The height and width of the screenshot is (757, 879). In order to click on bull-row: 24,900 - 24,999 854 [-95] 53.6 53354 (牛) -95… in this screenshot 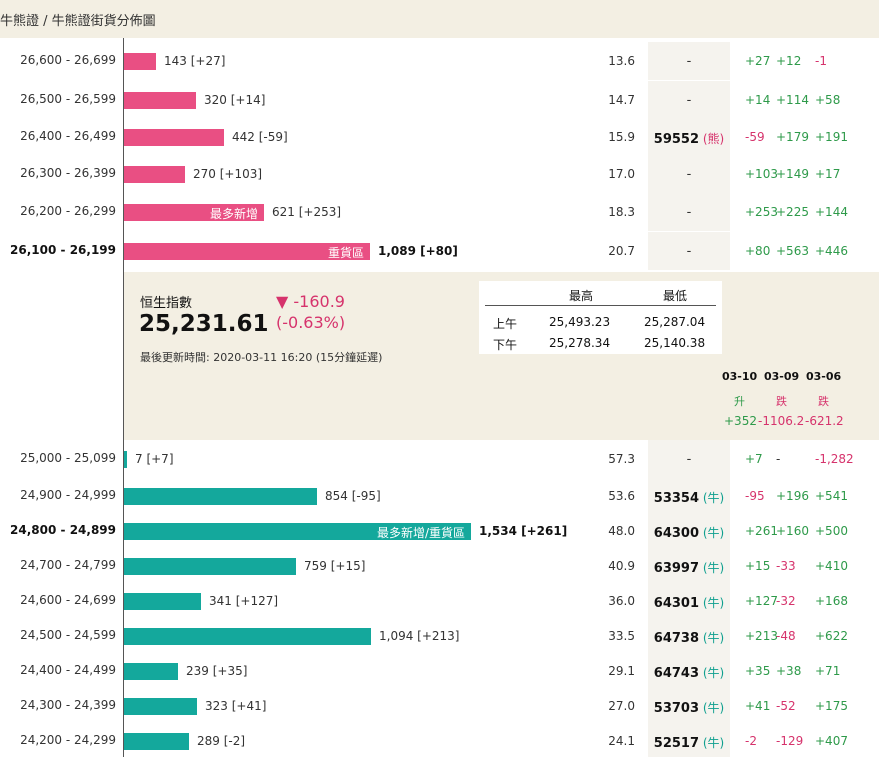, I will do `click(439, 496)`.